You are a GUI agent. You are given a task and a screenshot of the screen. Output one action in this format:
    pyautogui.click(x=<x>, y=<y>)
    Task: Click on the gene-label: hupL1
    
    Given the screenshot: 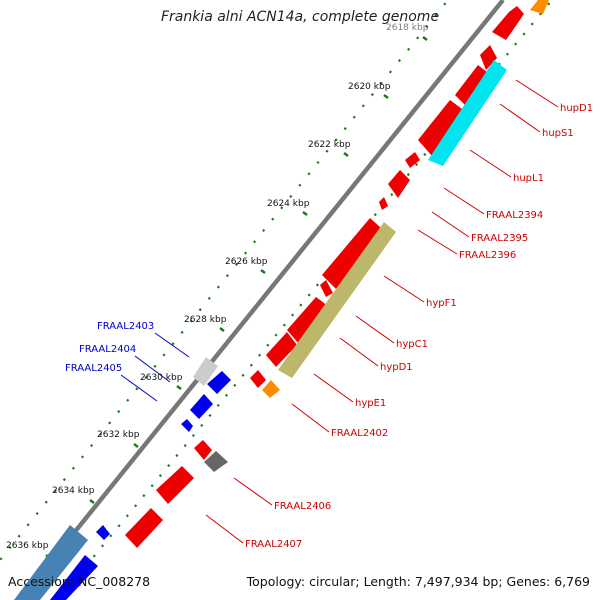 What is the action you would take?
    pyautogui.click(x=528, y=178)
    